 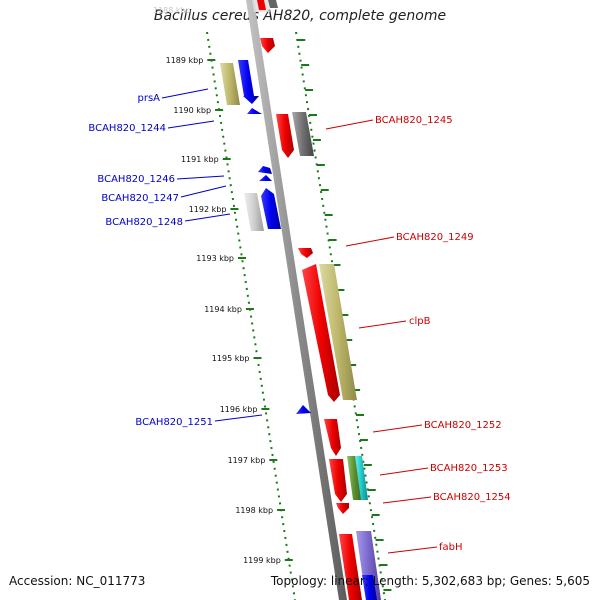 I want to click on gene-navy-bottom, so click(x=369, y=587).